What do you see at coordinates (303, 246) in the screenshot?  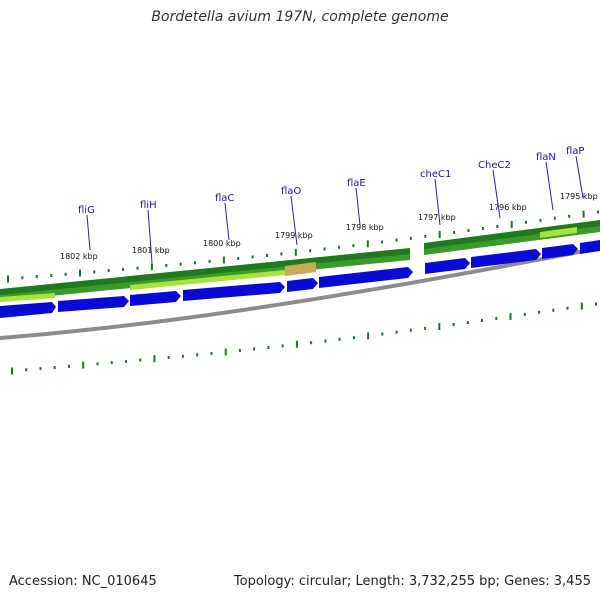 I see `outer-tick-row` at bounding box center [303, 246].